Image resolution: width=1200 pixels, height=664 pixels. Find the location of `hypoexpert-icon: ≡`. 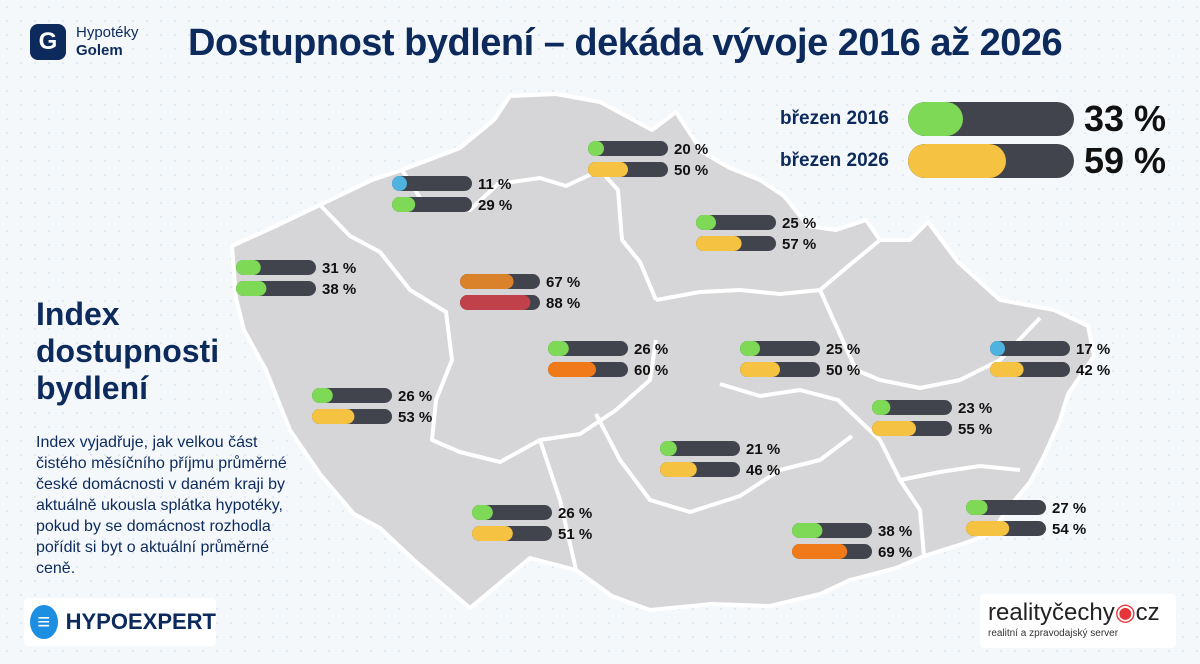

hypoexpert-icon: ≡ is located at coordinates (44, 622).